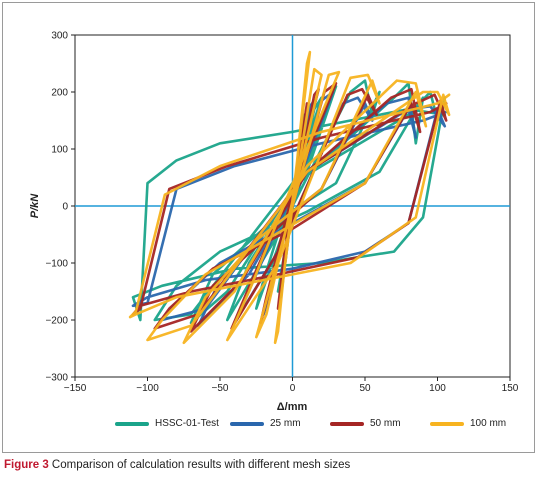 The image size is (539, 481). I want to click on x-axis-ticks: −150 −100 −50 0 50 100 150, so click(291, 385).